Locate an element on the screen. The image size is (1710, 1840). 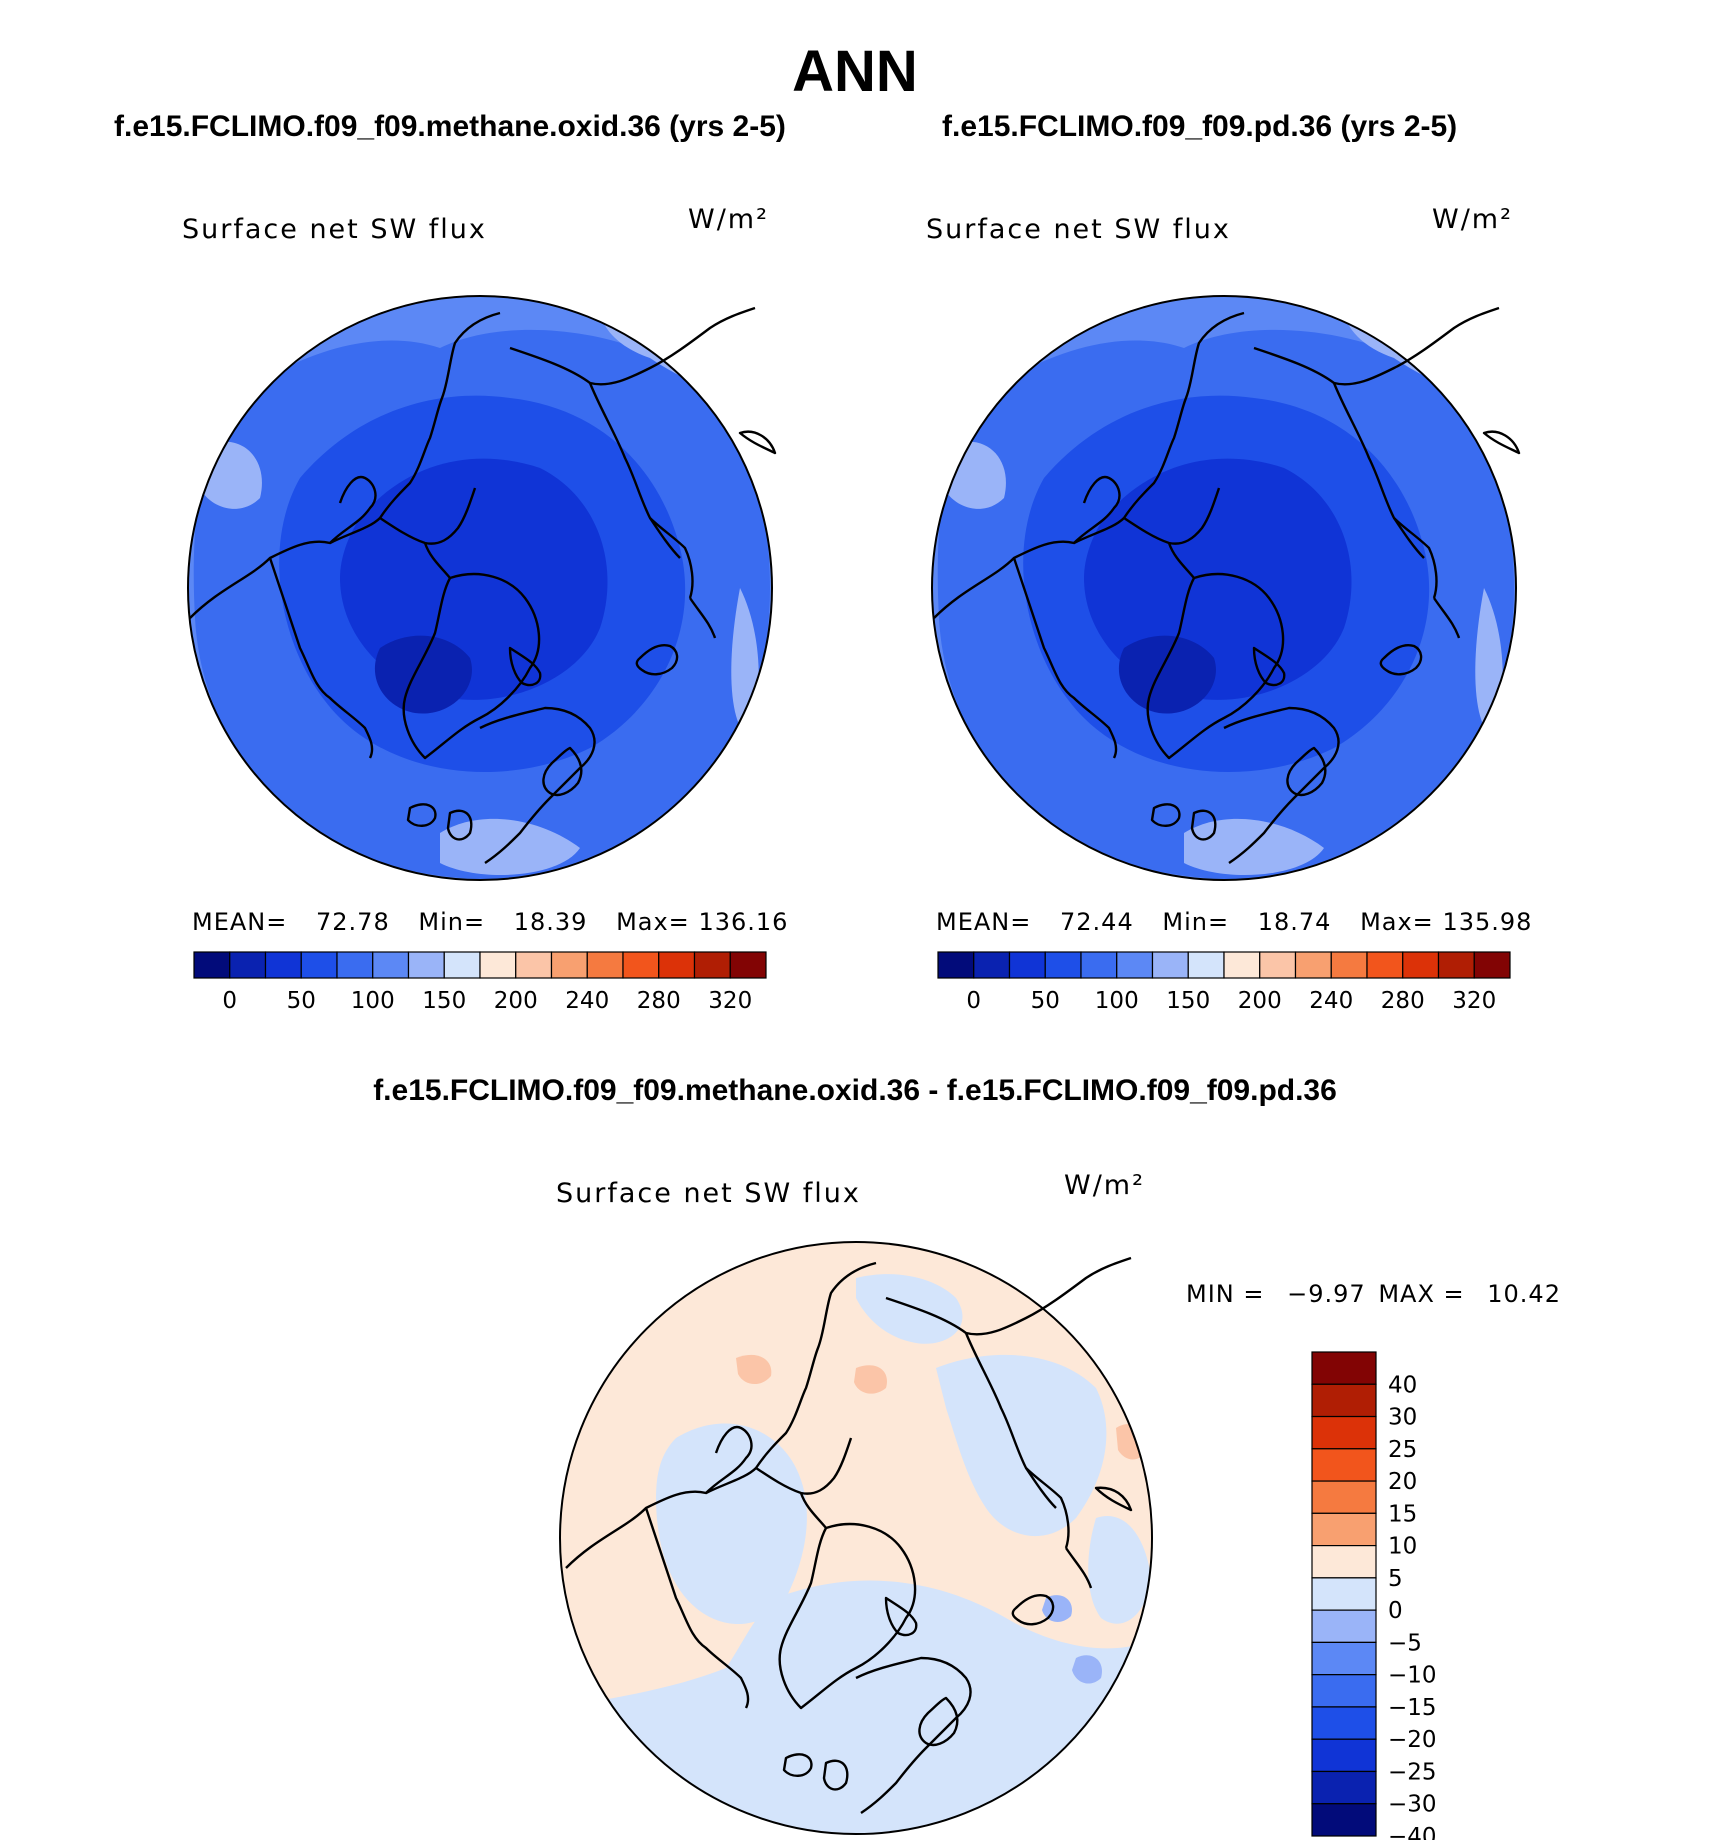
colorbar-tick-label: −10 is located at coordinates (1412, 1676).